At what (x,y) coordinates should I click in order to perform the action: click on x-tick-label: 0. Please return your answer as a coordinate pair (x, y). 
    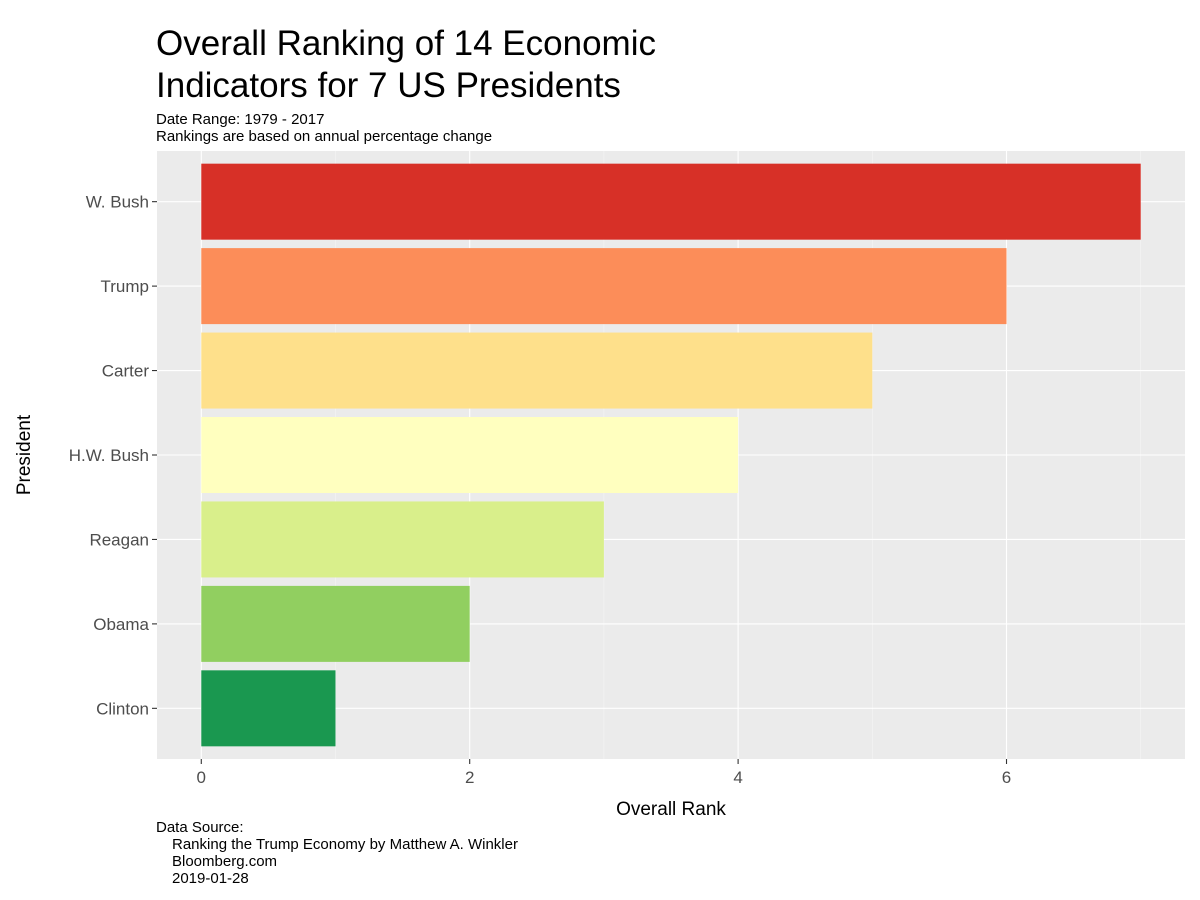
    Looking at the image, I should click on (201, 777).